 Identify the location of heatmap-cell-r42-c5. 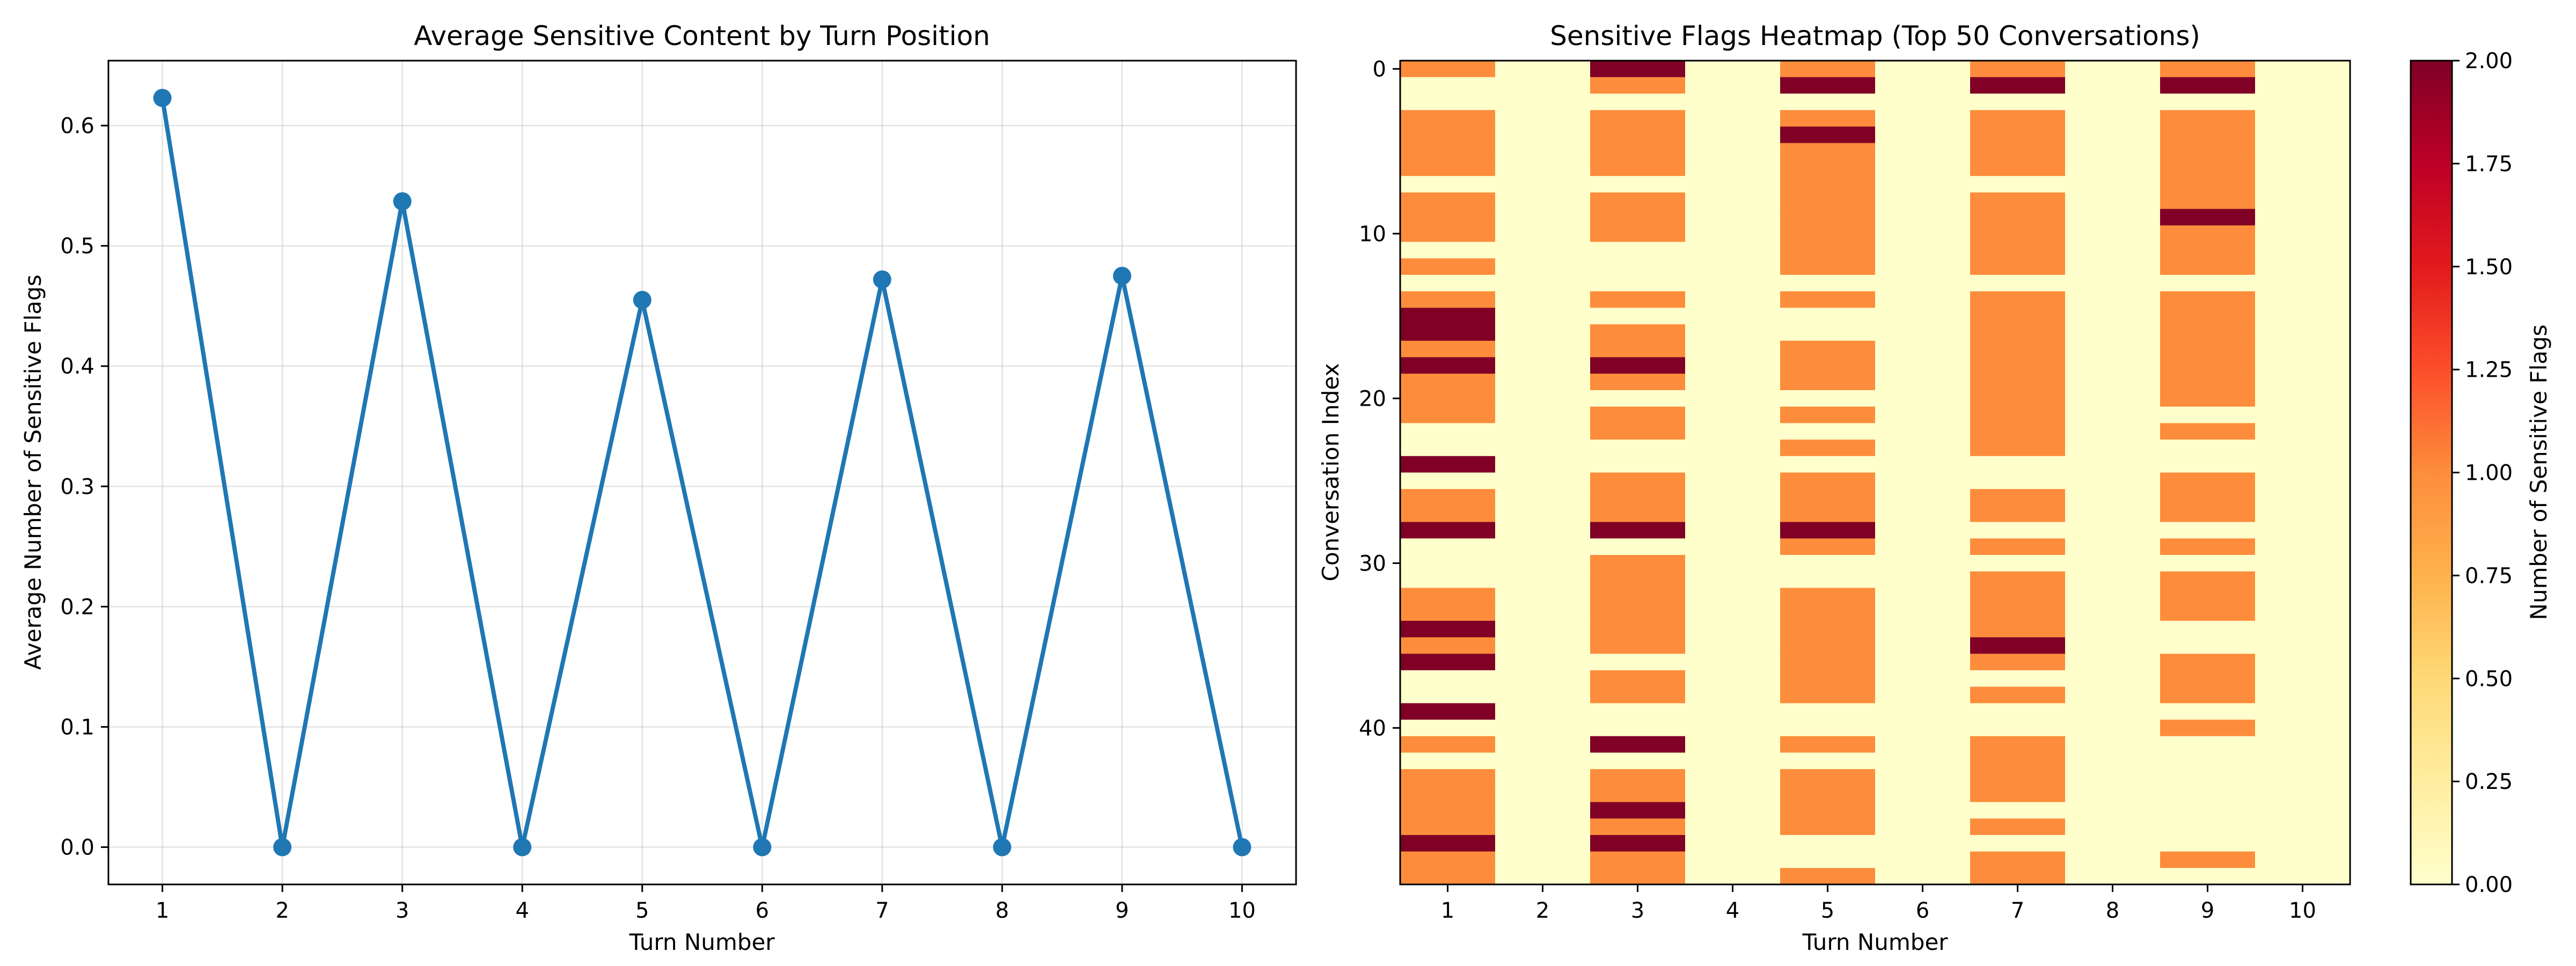
(1828, 761).